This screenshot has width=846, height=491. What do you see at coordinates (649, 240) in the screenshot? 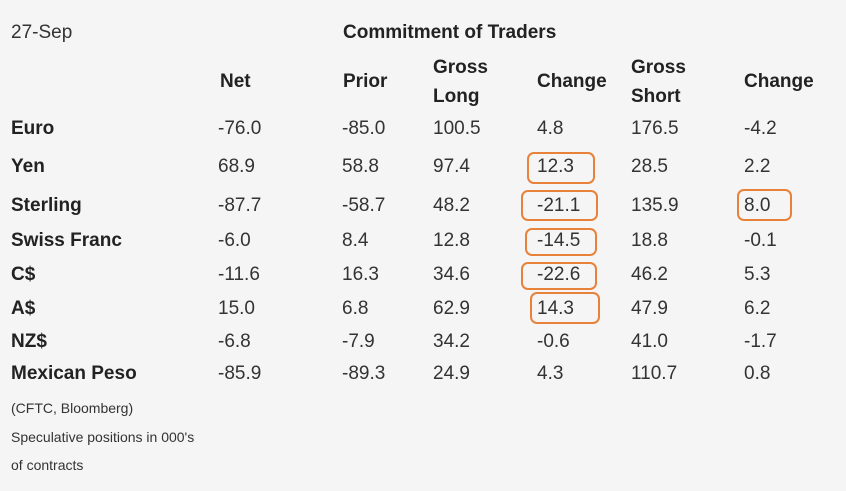
I see `cell-gross-short: 18.8` at bounding box center [649, 240].